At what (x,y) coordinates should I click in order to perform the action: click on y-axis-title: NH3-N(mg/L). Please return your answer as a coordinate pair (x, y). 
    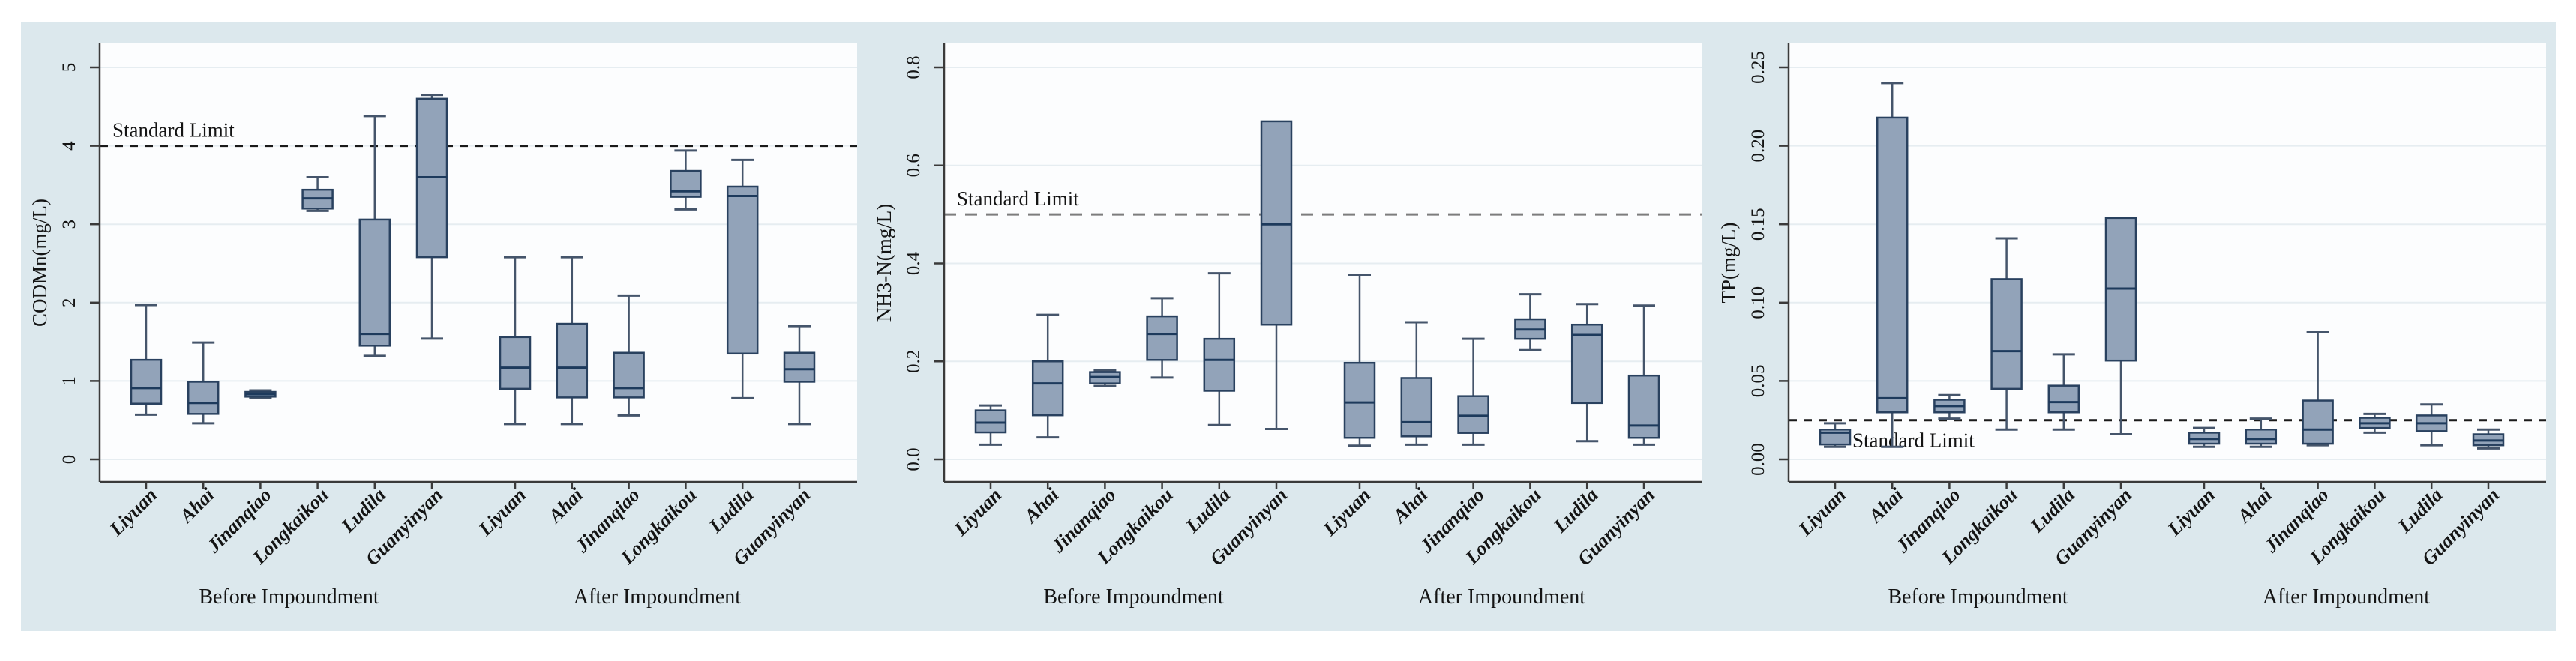
    Looking at the image, I should click on (884, 263).